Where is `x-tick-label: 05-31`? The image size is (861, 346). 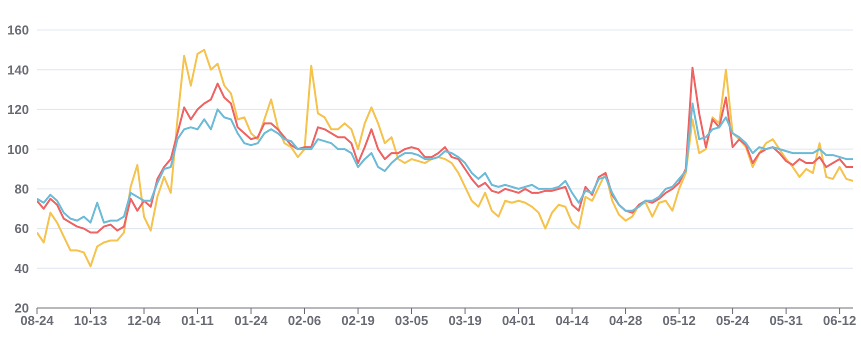
x-tick-label: 05-31 is located at coordinates (786, 320).